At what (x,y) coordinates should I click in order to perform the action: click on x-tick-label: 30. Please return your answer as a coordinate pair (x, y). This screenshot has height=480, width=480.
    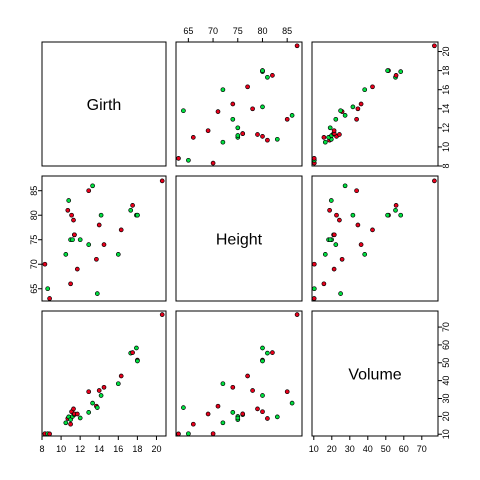
    Looking at the image, I should click on (350, 449).